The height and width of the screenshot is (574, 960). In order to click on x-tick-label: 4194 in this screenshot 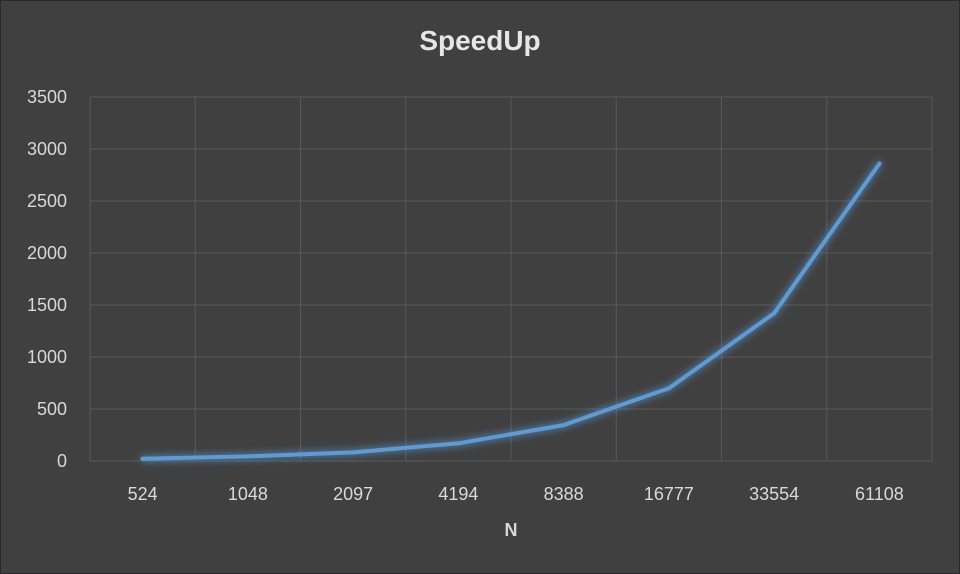, I will do `click(458, 494)`.